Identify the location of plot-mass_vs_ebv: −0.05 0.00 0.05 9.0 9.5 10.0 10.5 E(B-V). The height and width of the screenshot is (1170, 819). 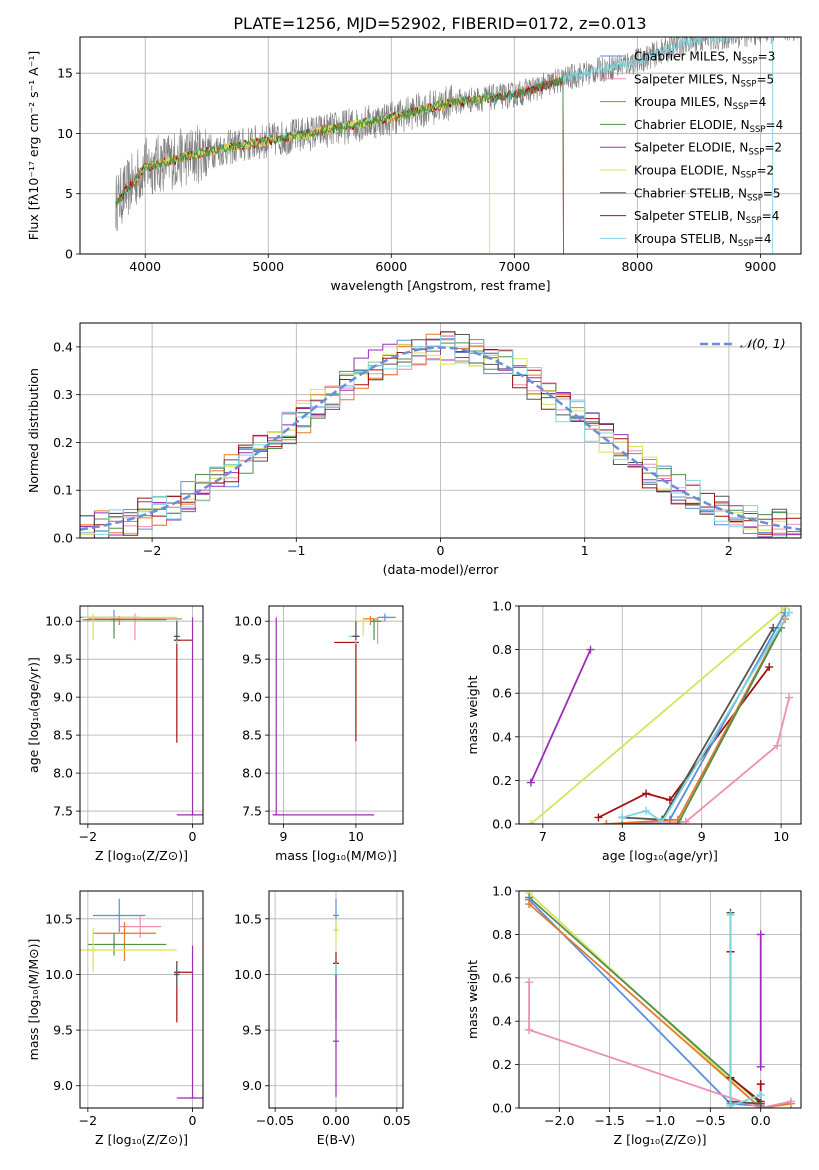
(322, 1018).